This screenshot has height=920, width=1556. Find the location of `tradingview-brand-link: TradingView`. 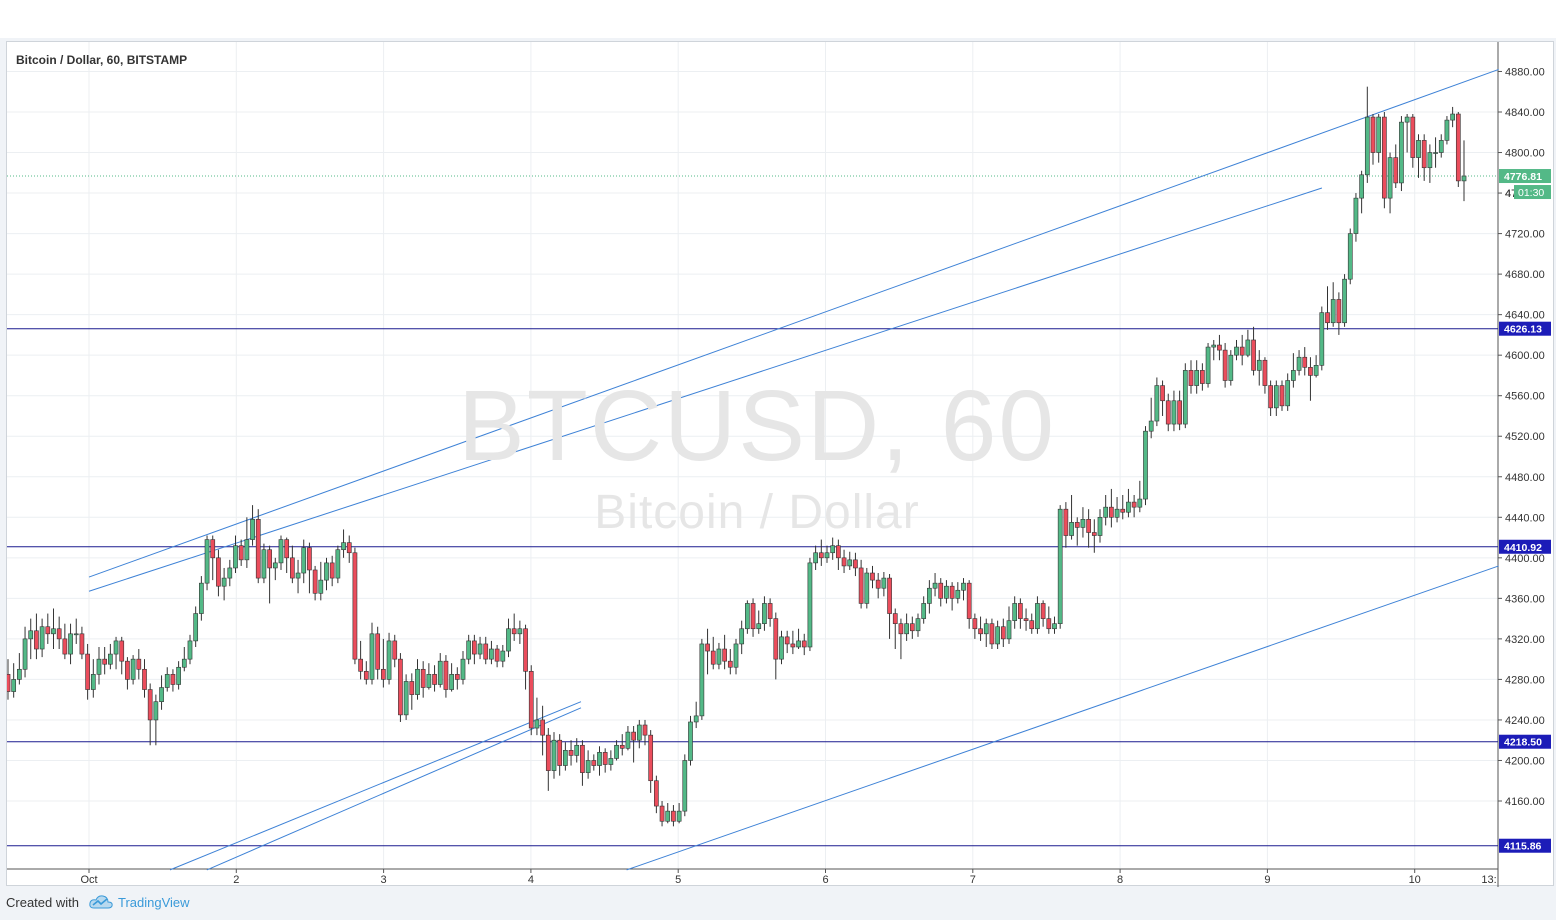

tradingview-brand-link: TradingView is located at coordinates (154, 902).